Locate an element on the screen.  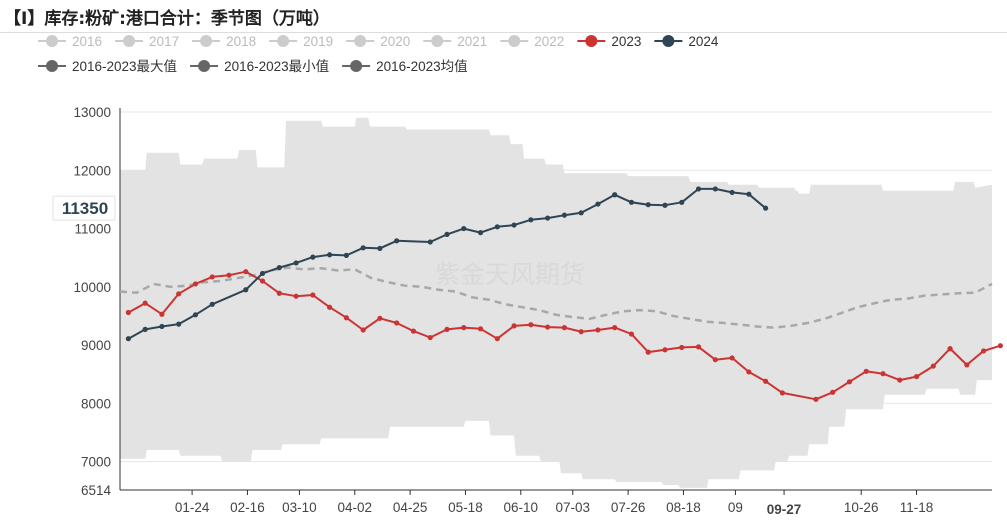
y-tick-label: 12000 is located at coordinates (92, 170).